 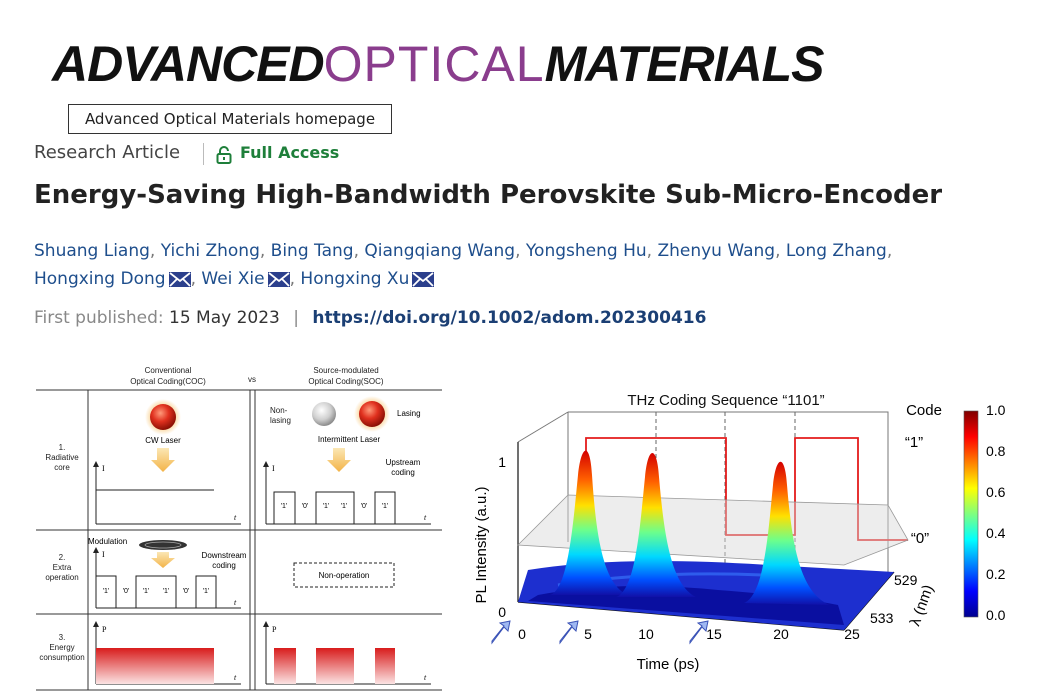 I want to click on downstream-label: Downstream coding, so click(x=224, y=560).